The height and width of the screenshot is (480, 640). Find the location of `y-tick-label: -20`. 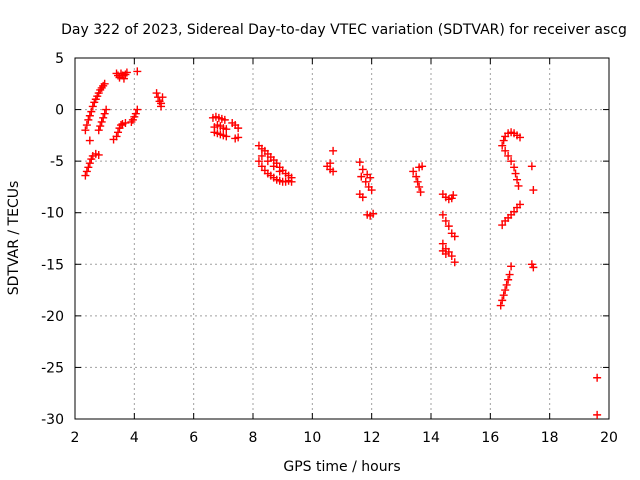

y-tick-label: -20 is located at coordinates (52, 317).